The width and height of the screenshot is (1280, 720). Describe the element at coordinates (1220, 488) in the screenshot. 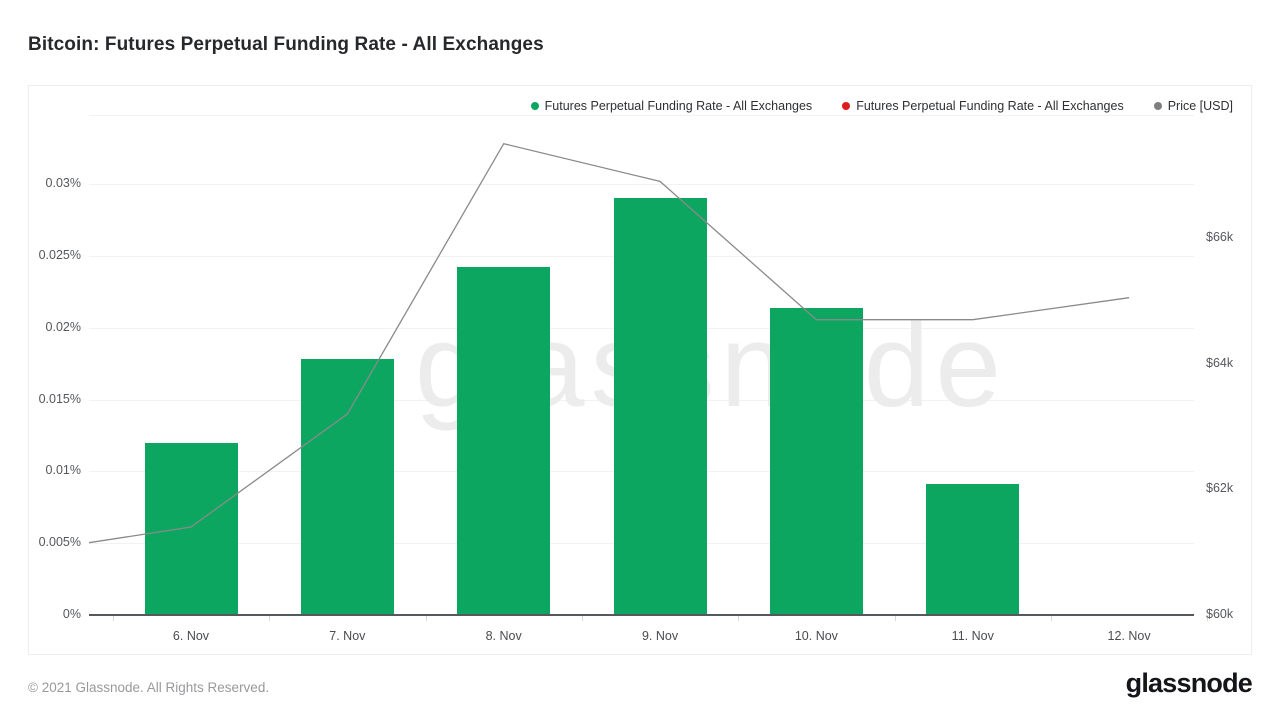

I see `right-axis-label: $62k` at that location.